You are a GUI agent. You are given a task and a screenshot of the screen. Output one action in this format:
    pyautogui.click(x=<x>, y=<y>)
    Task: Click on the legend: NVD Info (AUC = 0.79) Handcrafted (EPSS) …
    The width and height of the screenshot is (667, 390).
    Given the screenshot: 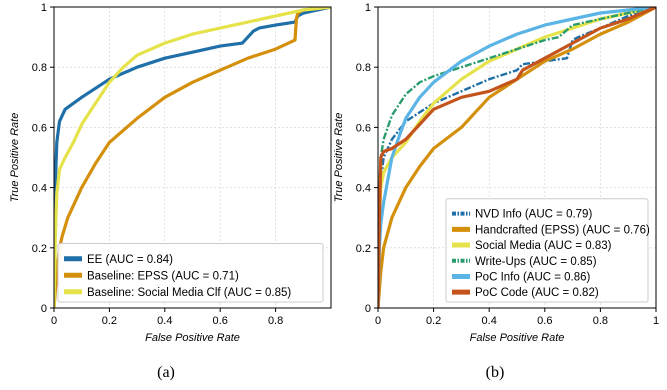 What is the action you would take?
    pyautogui.click(x=547, y=250)
    